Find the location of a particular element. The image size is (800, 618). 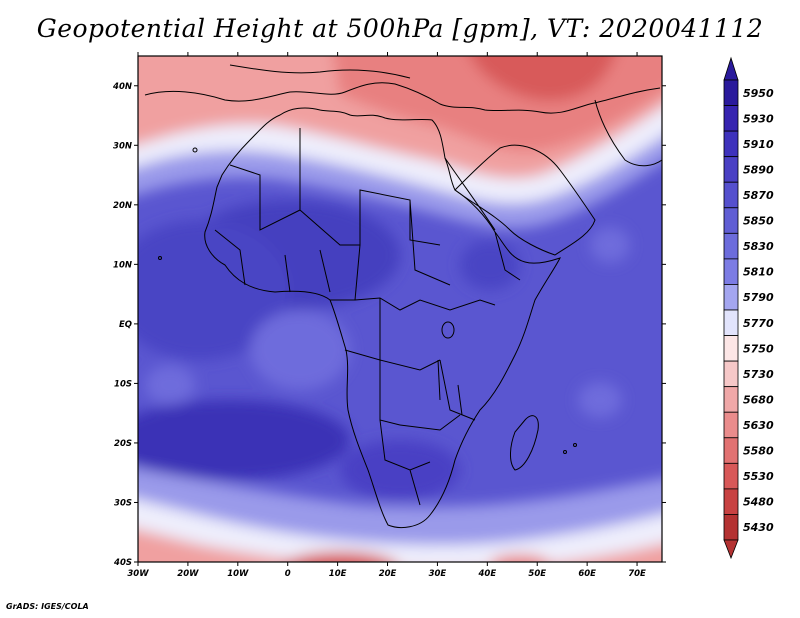

colorbar-label: 5580 is located at coordinates (758, 451).